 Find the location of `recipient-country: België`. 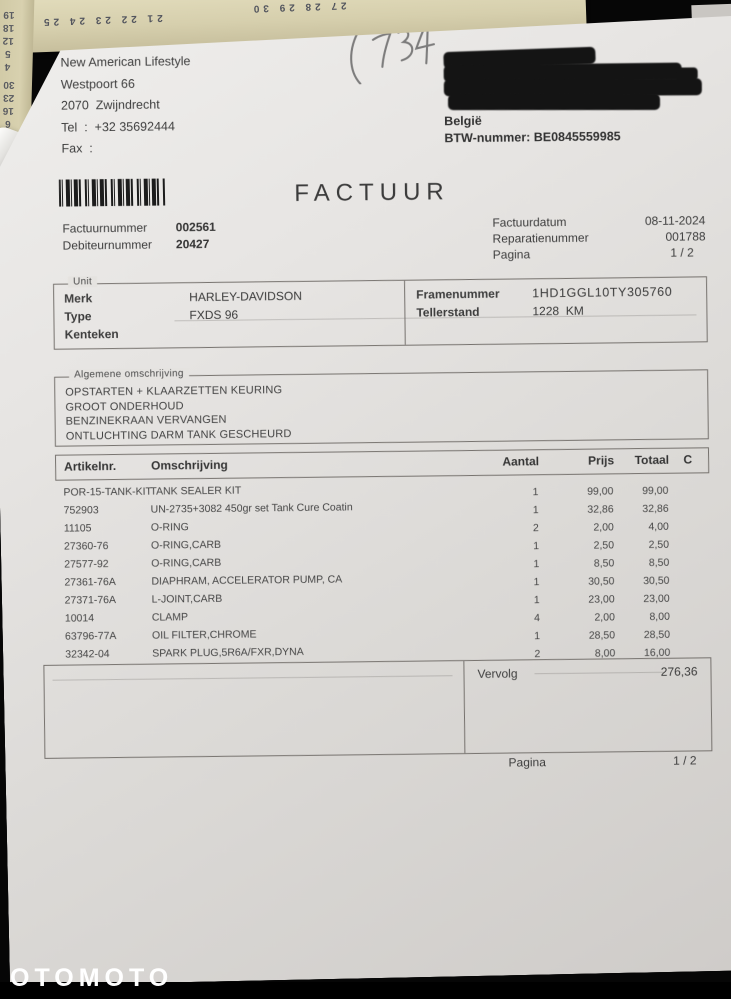

recipient-country: België is located at coordinates (463, 121).